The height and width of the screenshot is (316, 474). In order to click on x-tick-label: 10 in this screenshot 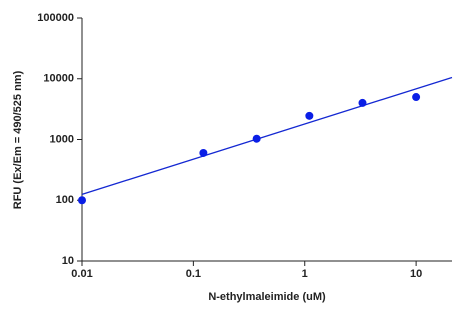, I will do `click(416, 274)`.